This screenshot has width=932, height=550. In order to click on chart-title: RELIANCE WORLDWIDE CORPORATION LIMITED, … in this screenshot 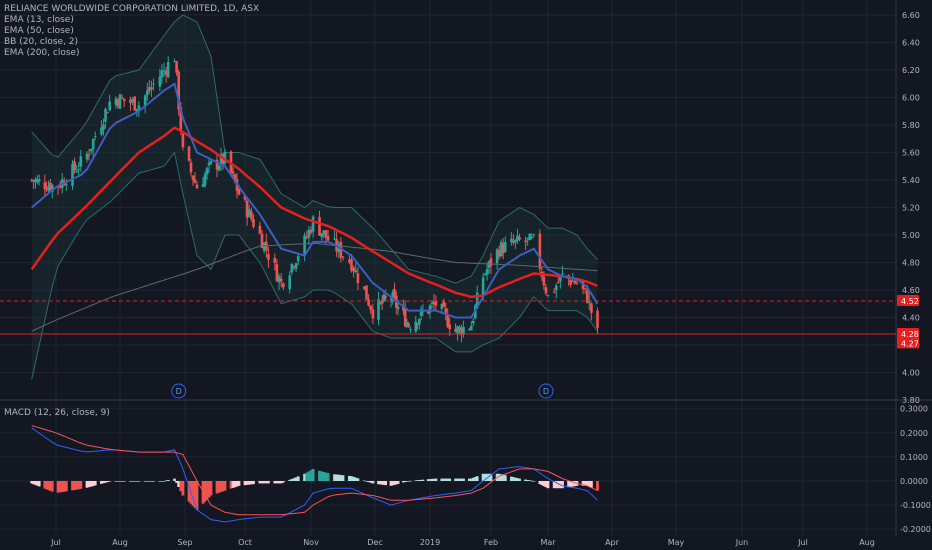, I will do `click(132, 9)`.